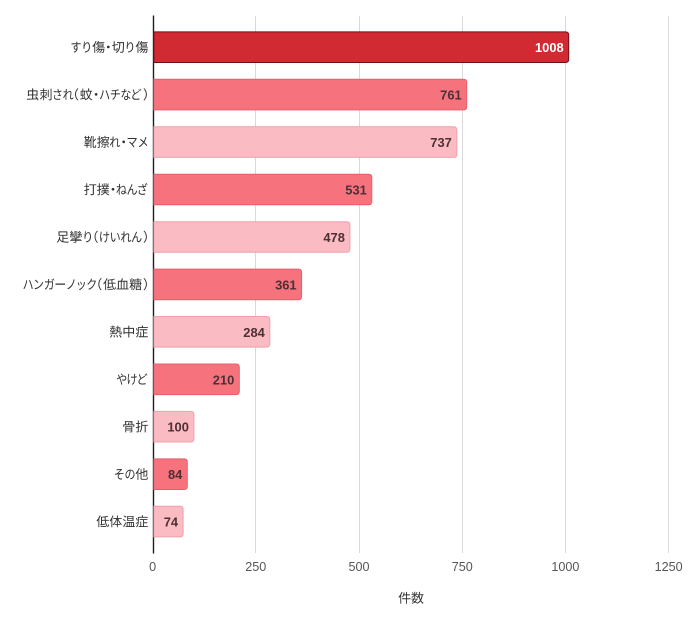  Describe the element at coordinates (255, 567) in the screenshot. I see `svg-text: 250` at that location.